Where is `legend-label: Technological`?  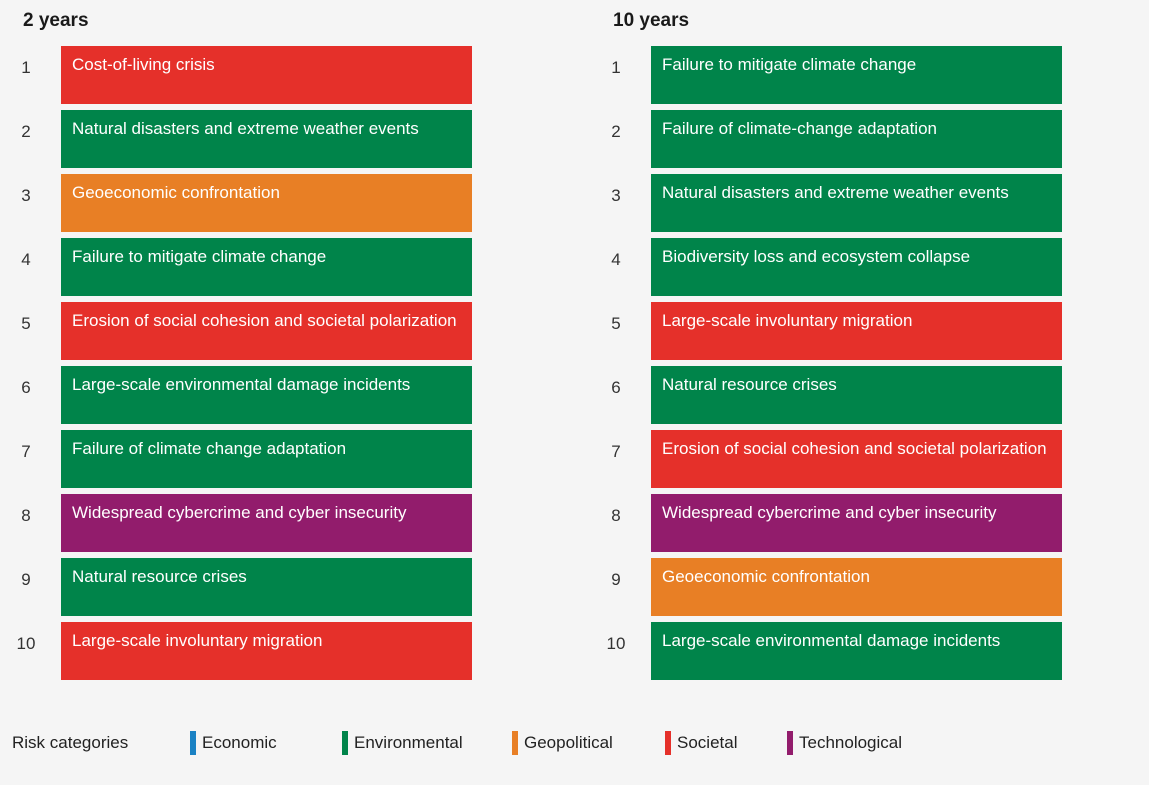 legend-label: Technological is located at coordinates (851, 742).